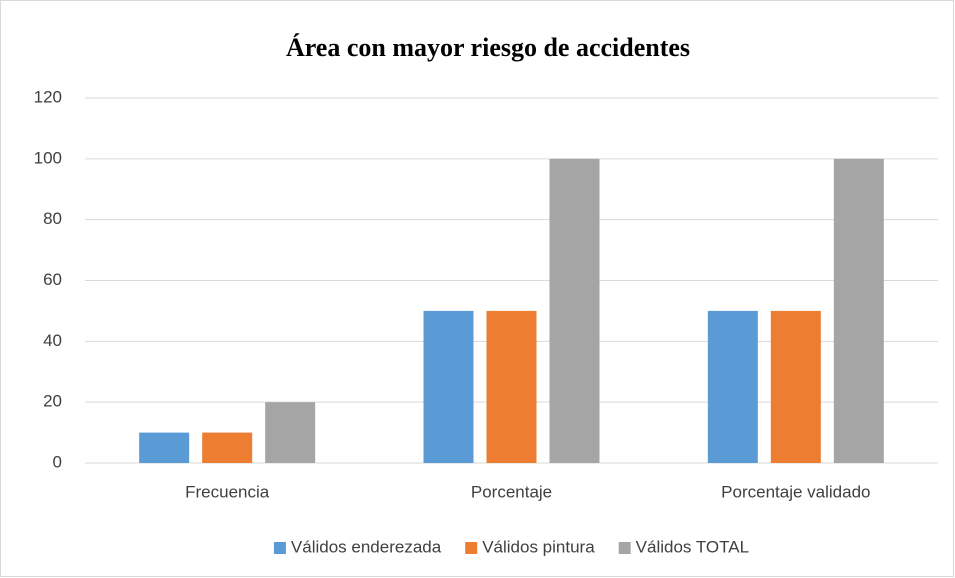  What do you see at coordinates (52, 340) in the screenshot?
I see `y-tick-label: 40` at bounding box center [52, 340].